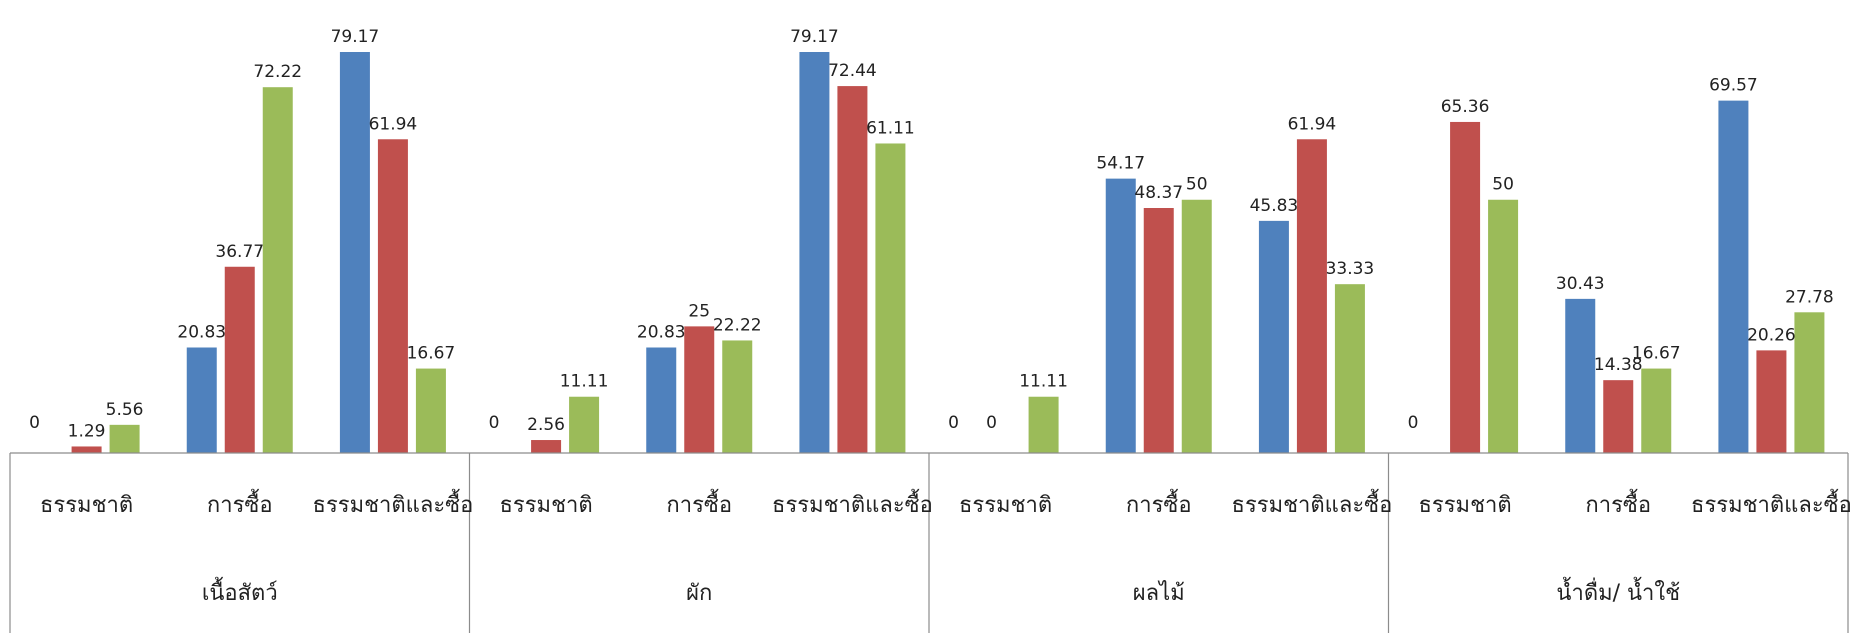  What do you see at coordinates (125, 410) in the screenshot?
I see `data-label: 5.56` at bounding box center [125, 410].